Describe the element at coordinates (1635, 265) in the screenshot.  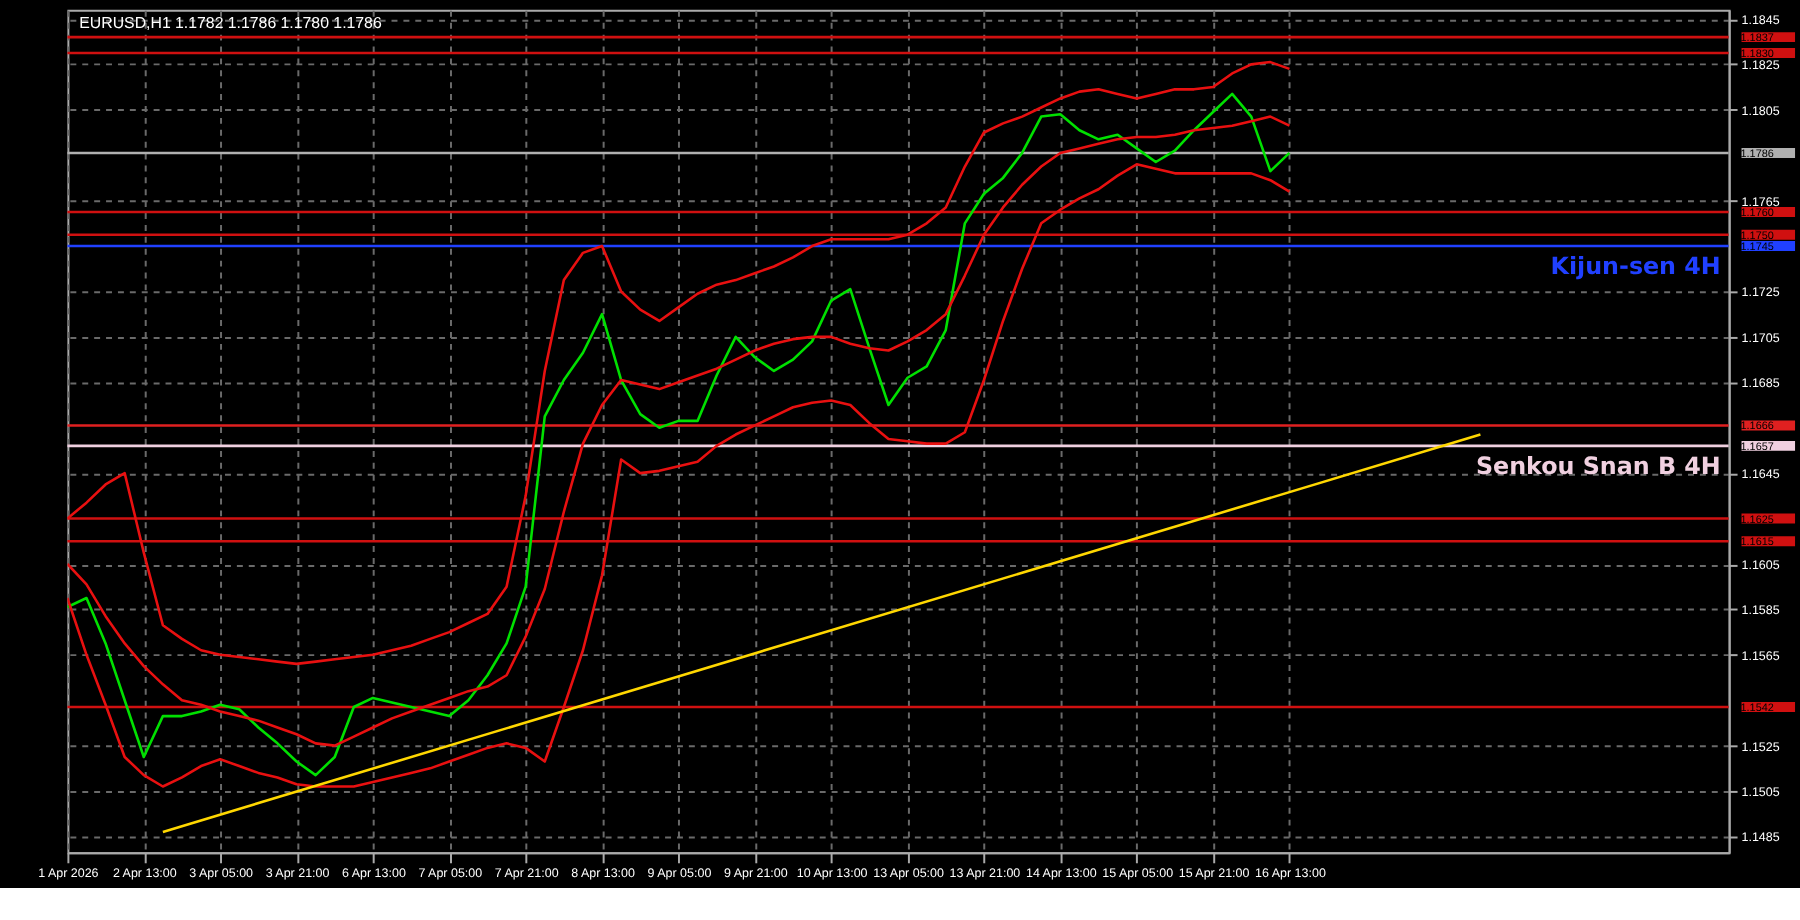
I see `annotation: Kijun-sen 4H` at that location.